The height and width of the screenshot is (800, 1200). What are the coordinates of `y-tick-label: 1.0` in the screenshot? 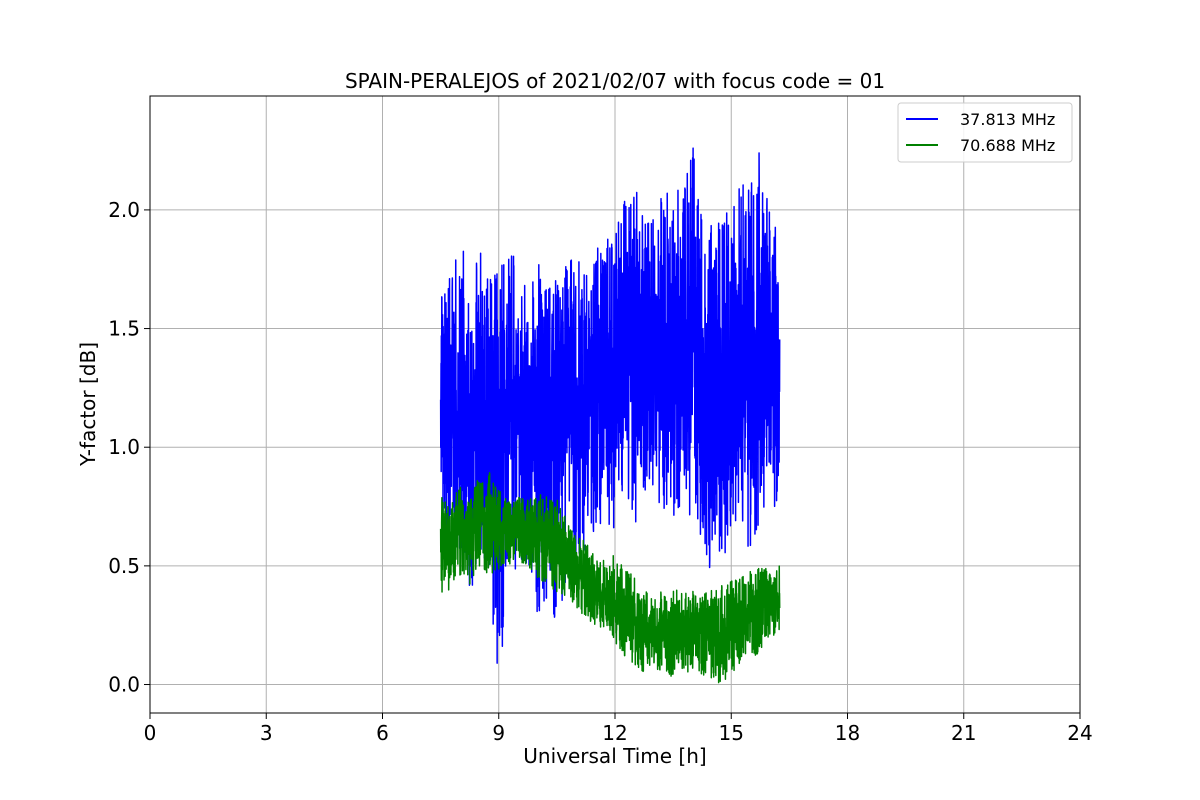 It's located at (124, 447).